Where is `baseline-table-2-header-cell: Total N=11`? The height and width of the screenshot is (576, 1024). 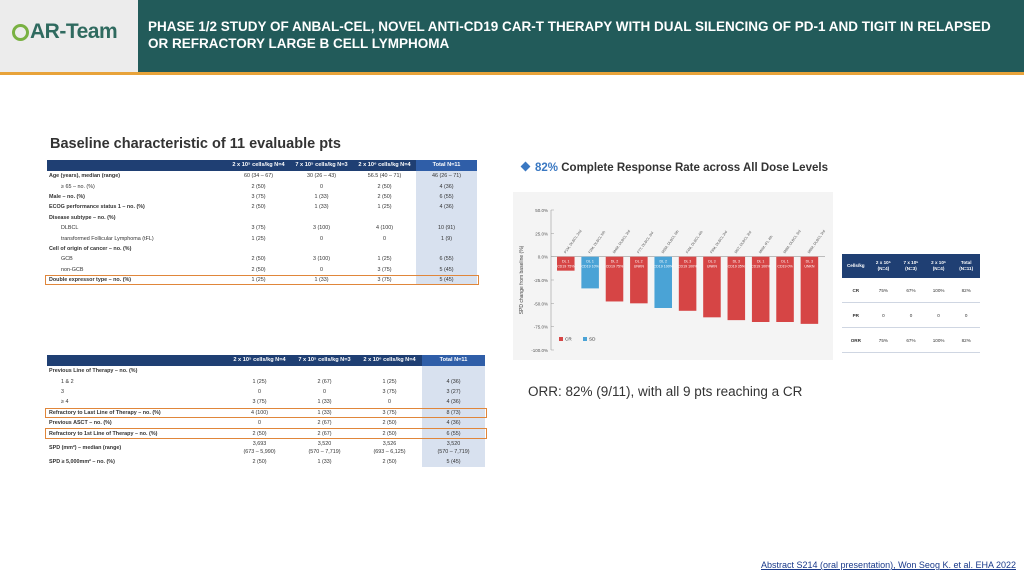
baseline-table-2-header-cell: Total N=11 is located at coordinates (453, 360).